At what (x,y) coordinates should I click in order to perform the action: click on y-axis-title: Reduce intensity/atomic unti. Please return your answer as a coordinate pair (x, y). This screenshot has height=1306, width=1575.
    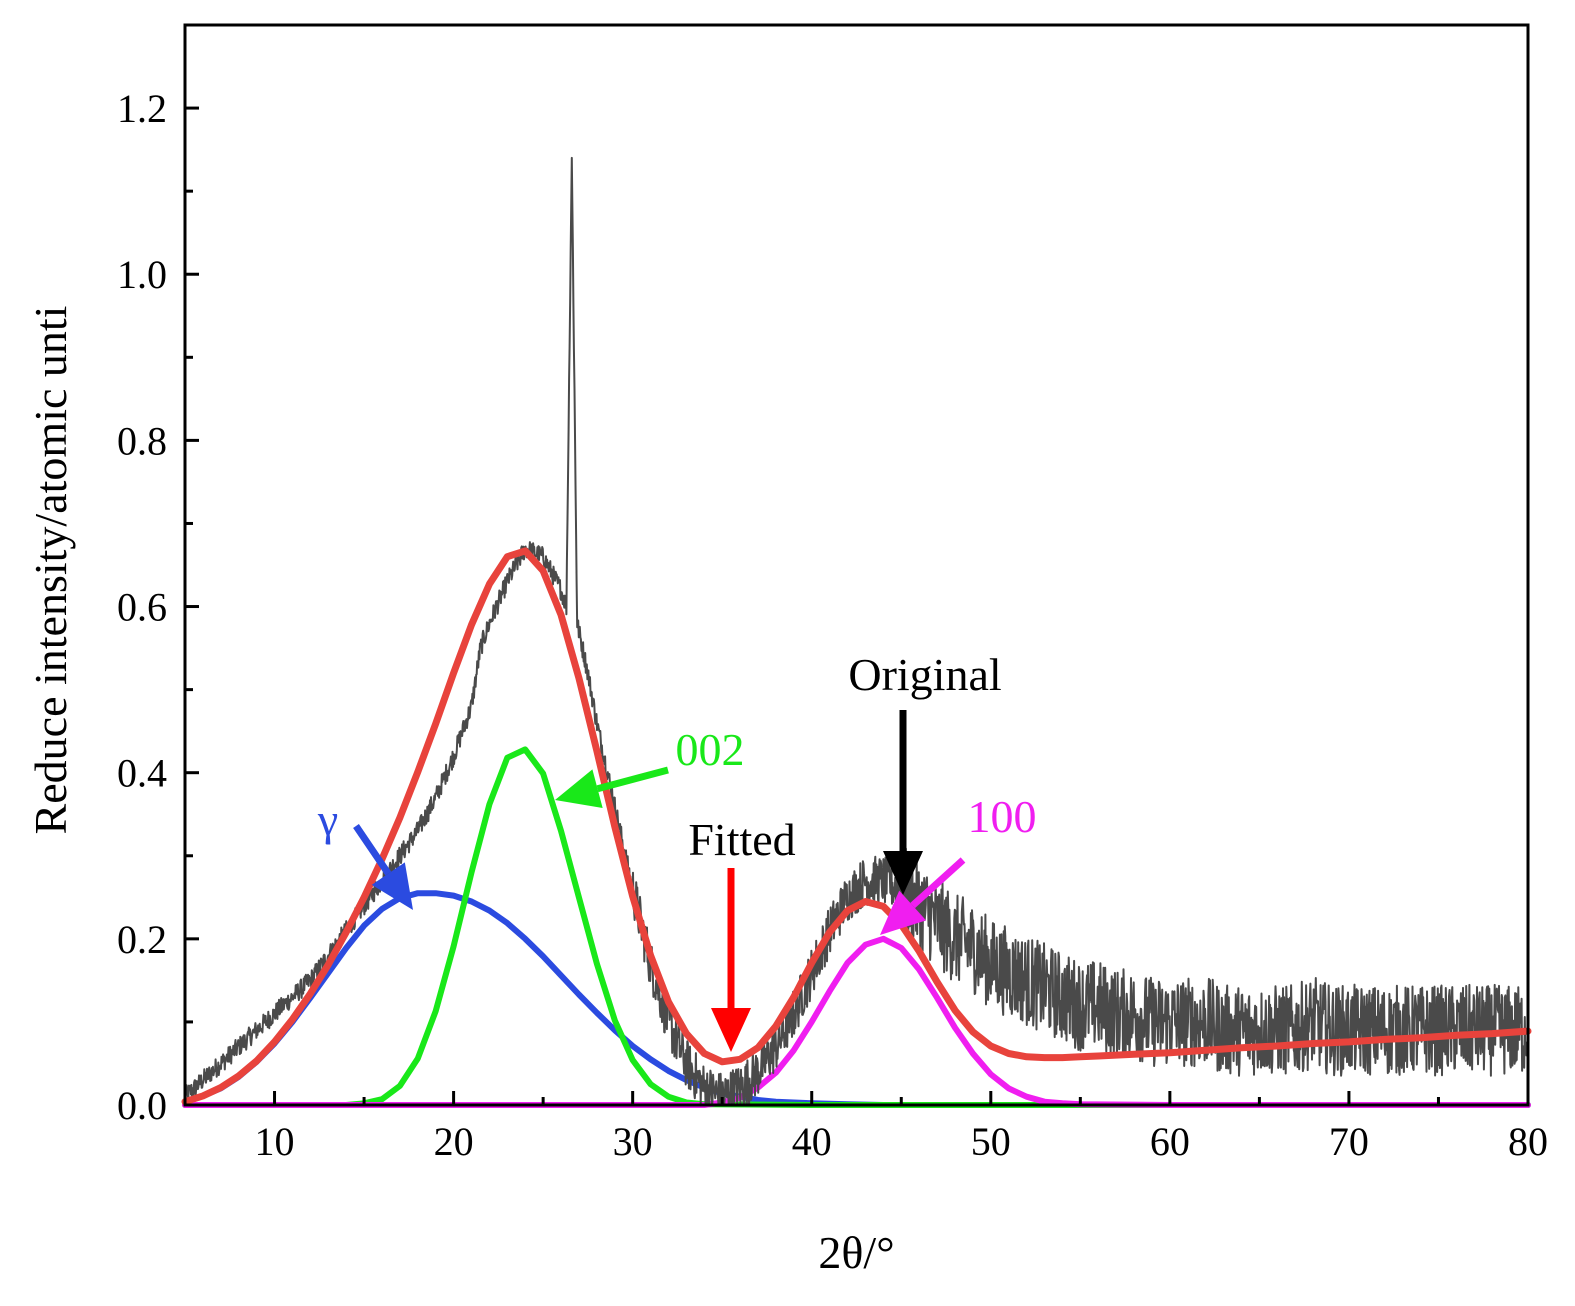
    Looking at the image, I should click on (50, 570).